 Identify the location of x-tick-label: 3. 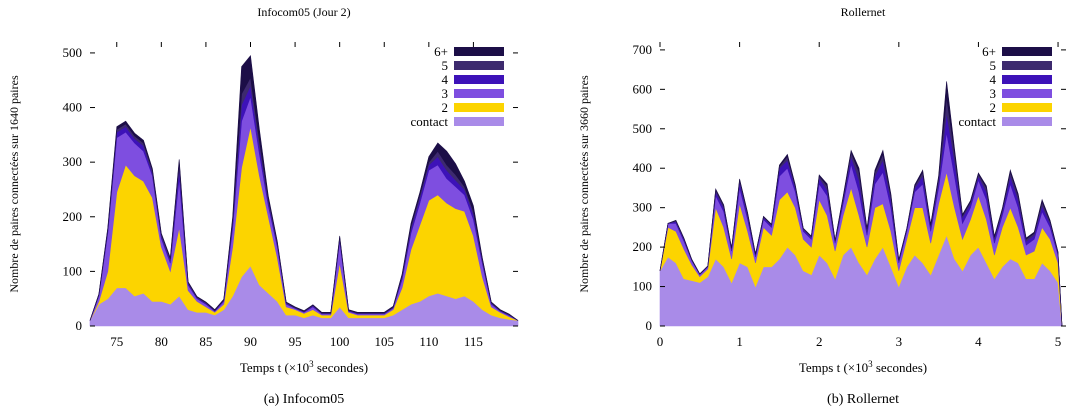
(899, 341).